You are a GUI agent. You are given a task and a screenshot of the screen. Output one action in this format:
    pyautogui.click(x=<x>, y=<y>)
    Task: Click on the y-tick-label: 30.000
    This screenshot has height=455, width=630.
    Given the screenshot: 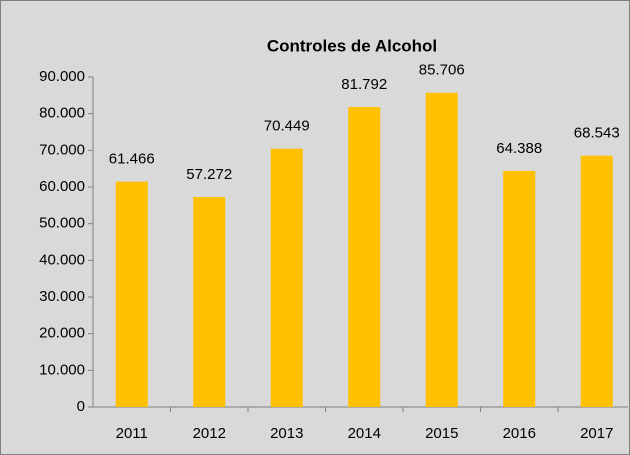 What is the action you would take?
    pyautogui.click(x=62, y=296)
    